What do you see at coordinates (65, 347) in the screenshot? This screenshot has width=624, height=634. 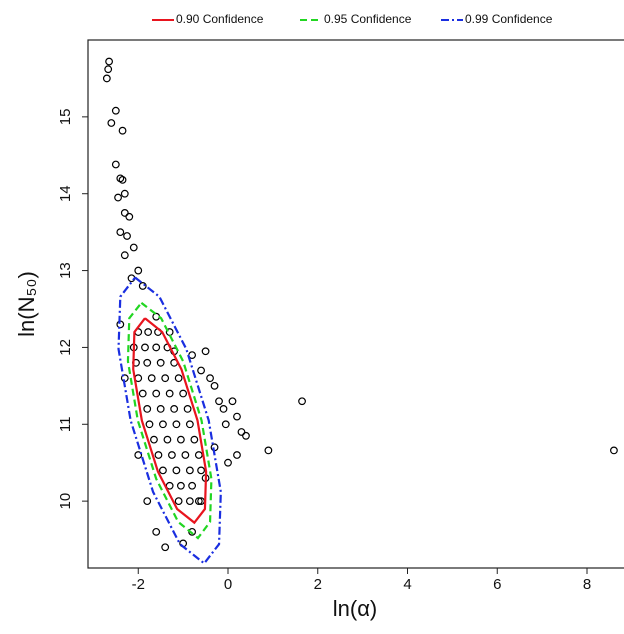 I see `y-tick-label: 12` at bounding box center [65, 347].